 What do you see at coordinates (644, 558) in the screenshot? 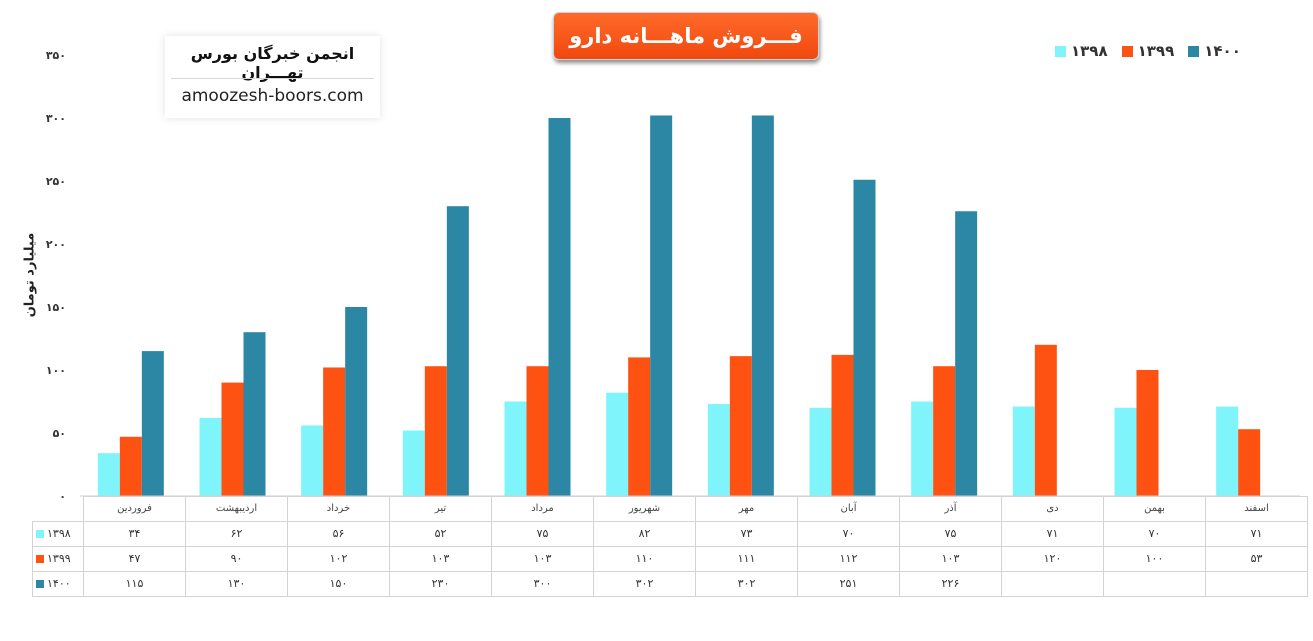
I see `data-label: ۱۱۰` at bounding box center [644, 558].